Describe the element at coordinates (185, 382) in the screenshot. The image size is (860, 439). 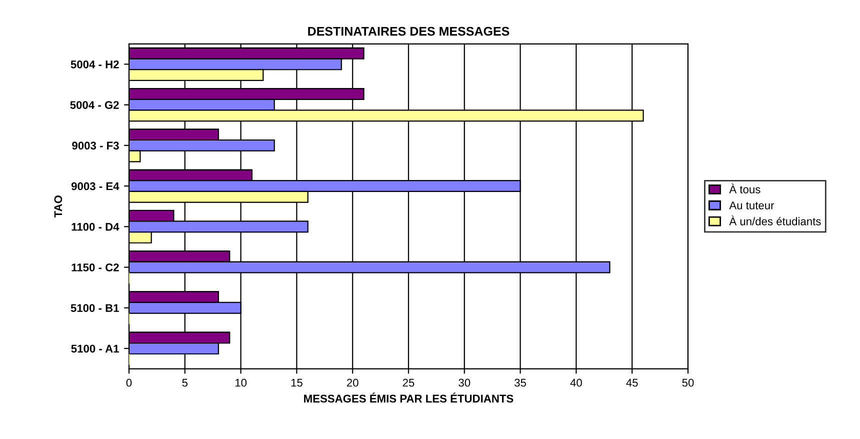
I see `x-tick-label: 5` at that location.